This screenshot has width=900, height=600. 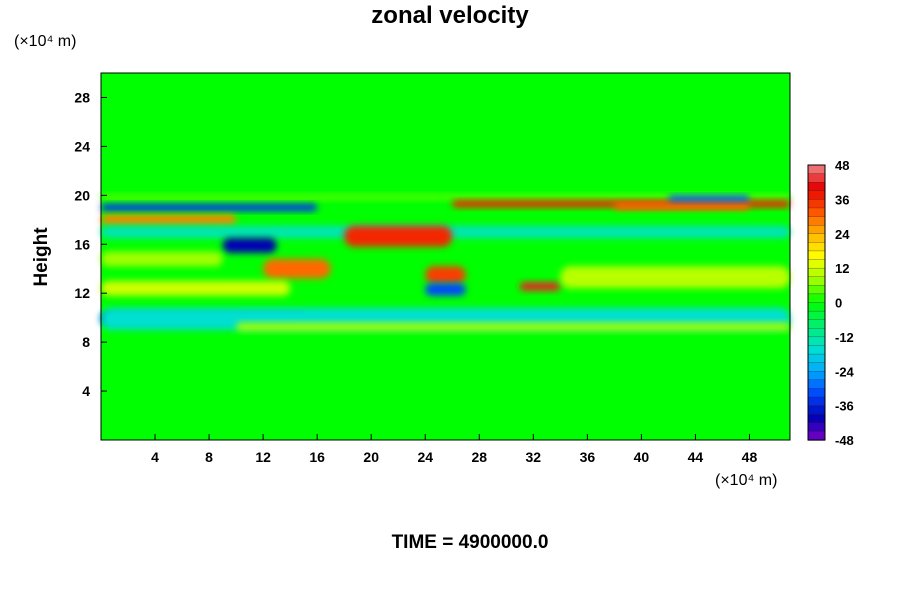 What do you see at coordinates (479, 457) in the screenshot?
I see `x-tick-label: 28` at bounding box center [479, 457].